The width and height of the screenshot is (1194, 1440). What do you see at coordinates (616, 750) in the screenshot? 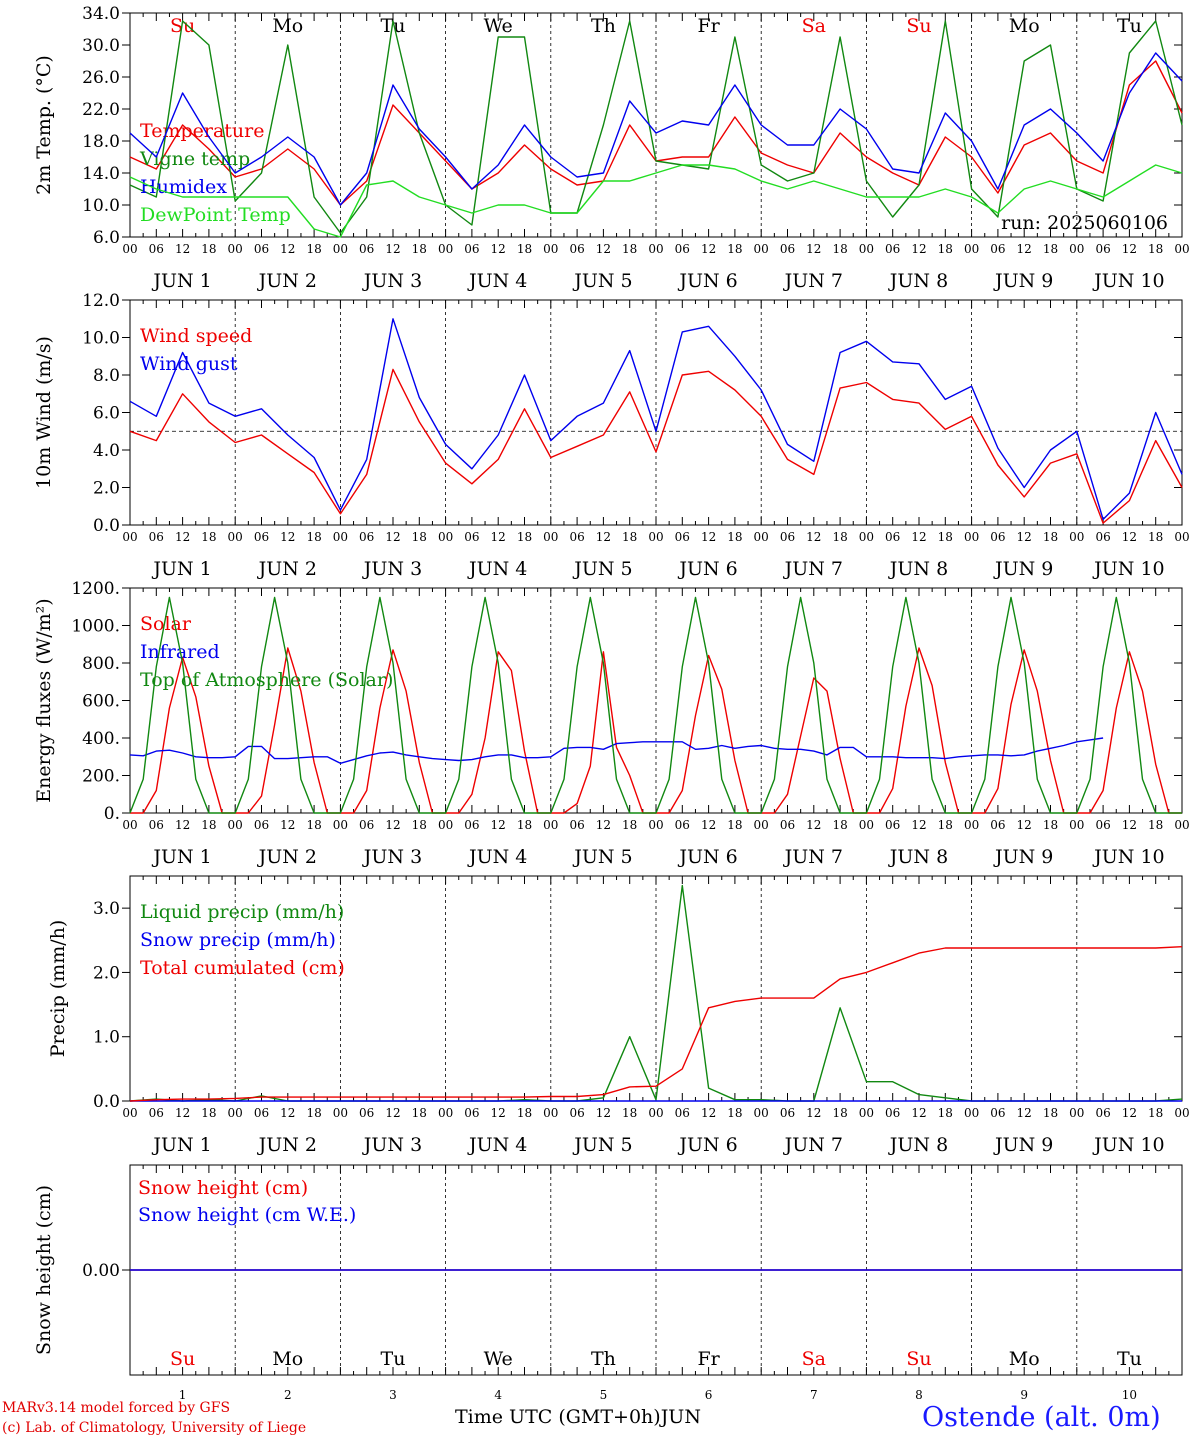
I see `series-line-infrared` at bounding box center [616, 750].